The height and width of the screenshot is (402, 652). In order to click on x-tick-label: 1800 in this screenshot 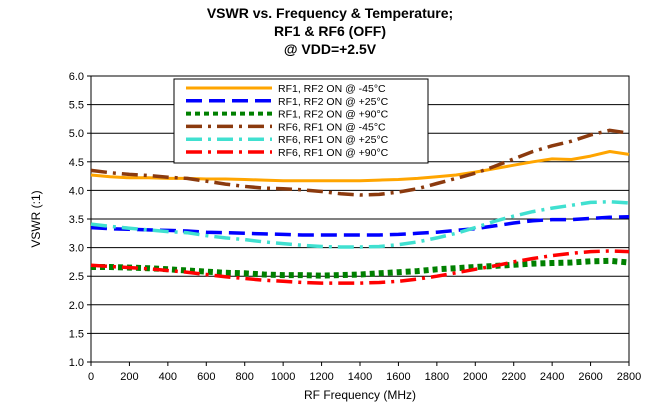, I will do `click(437, 377)`.